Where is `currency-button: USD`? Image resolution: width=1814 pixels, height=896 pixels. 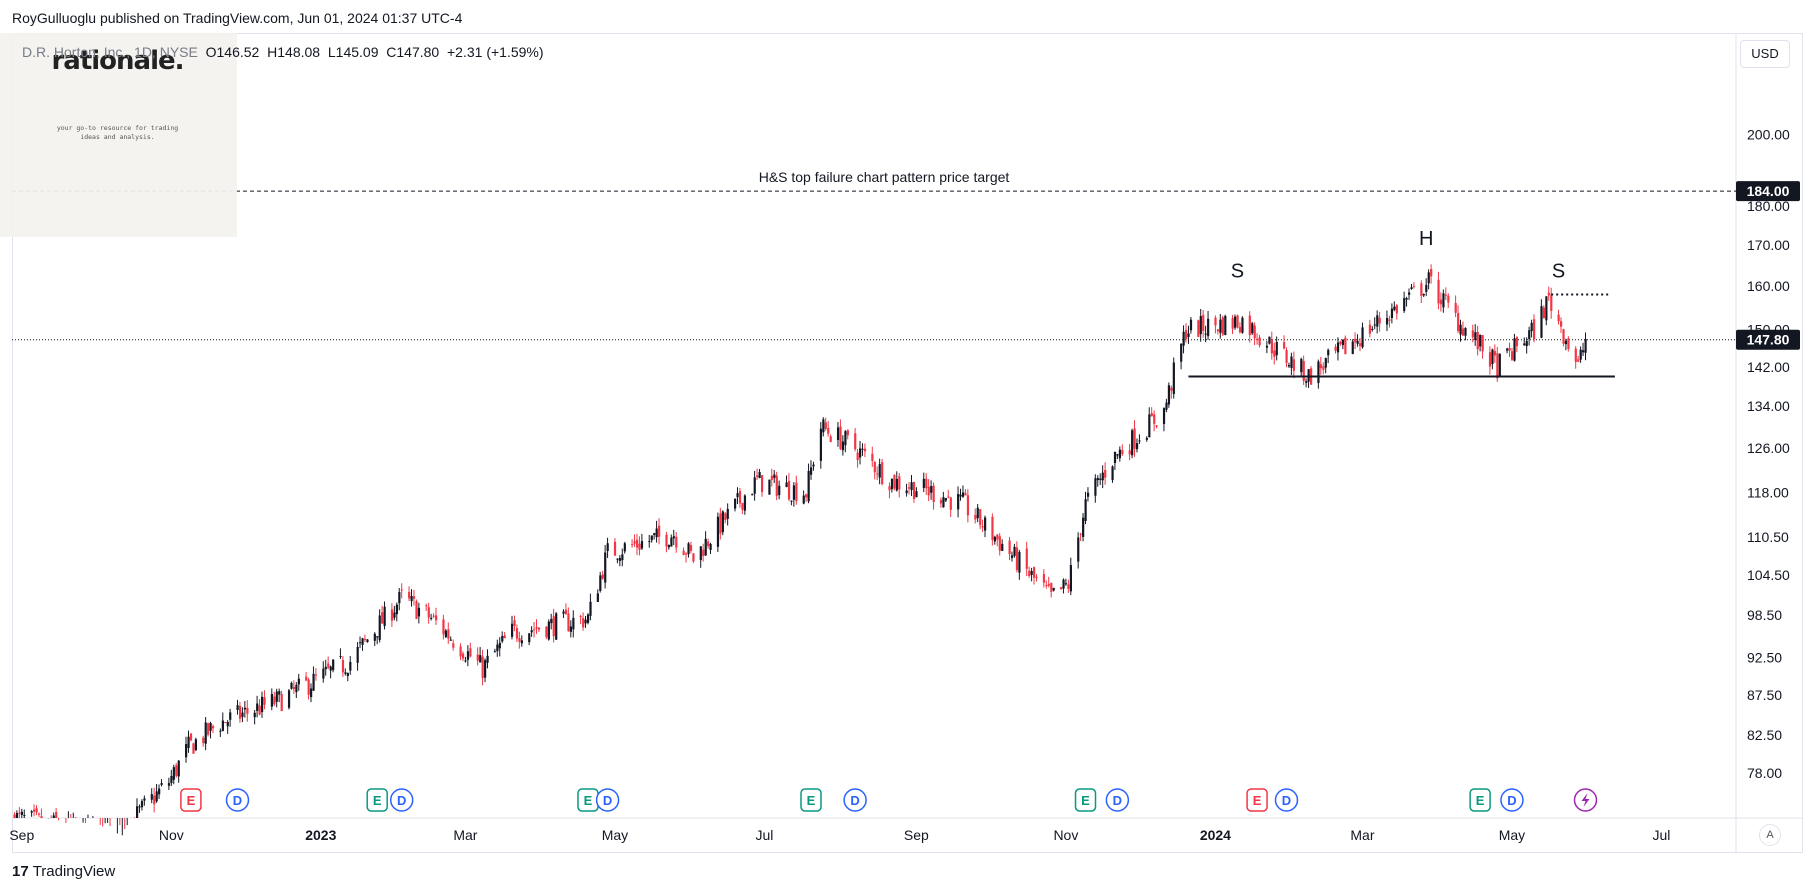 currency-button: USD is located at coordinates (1765, 54).